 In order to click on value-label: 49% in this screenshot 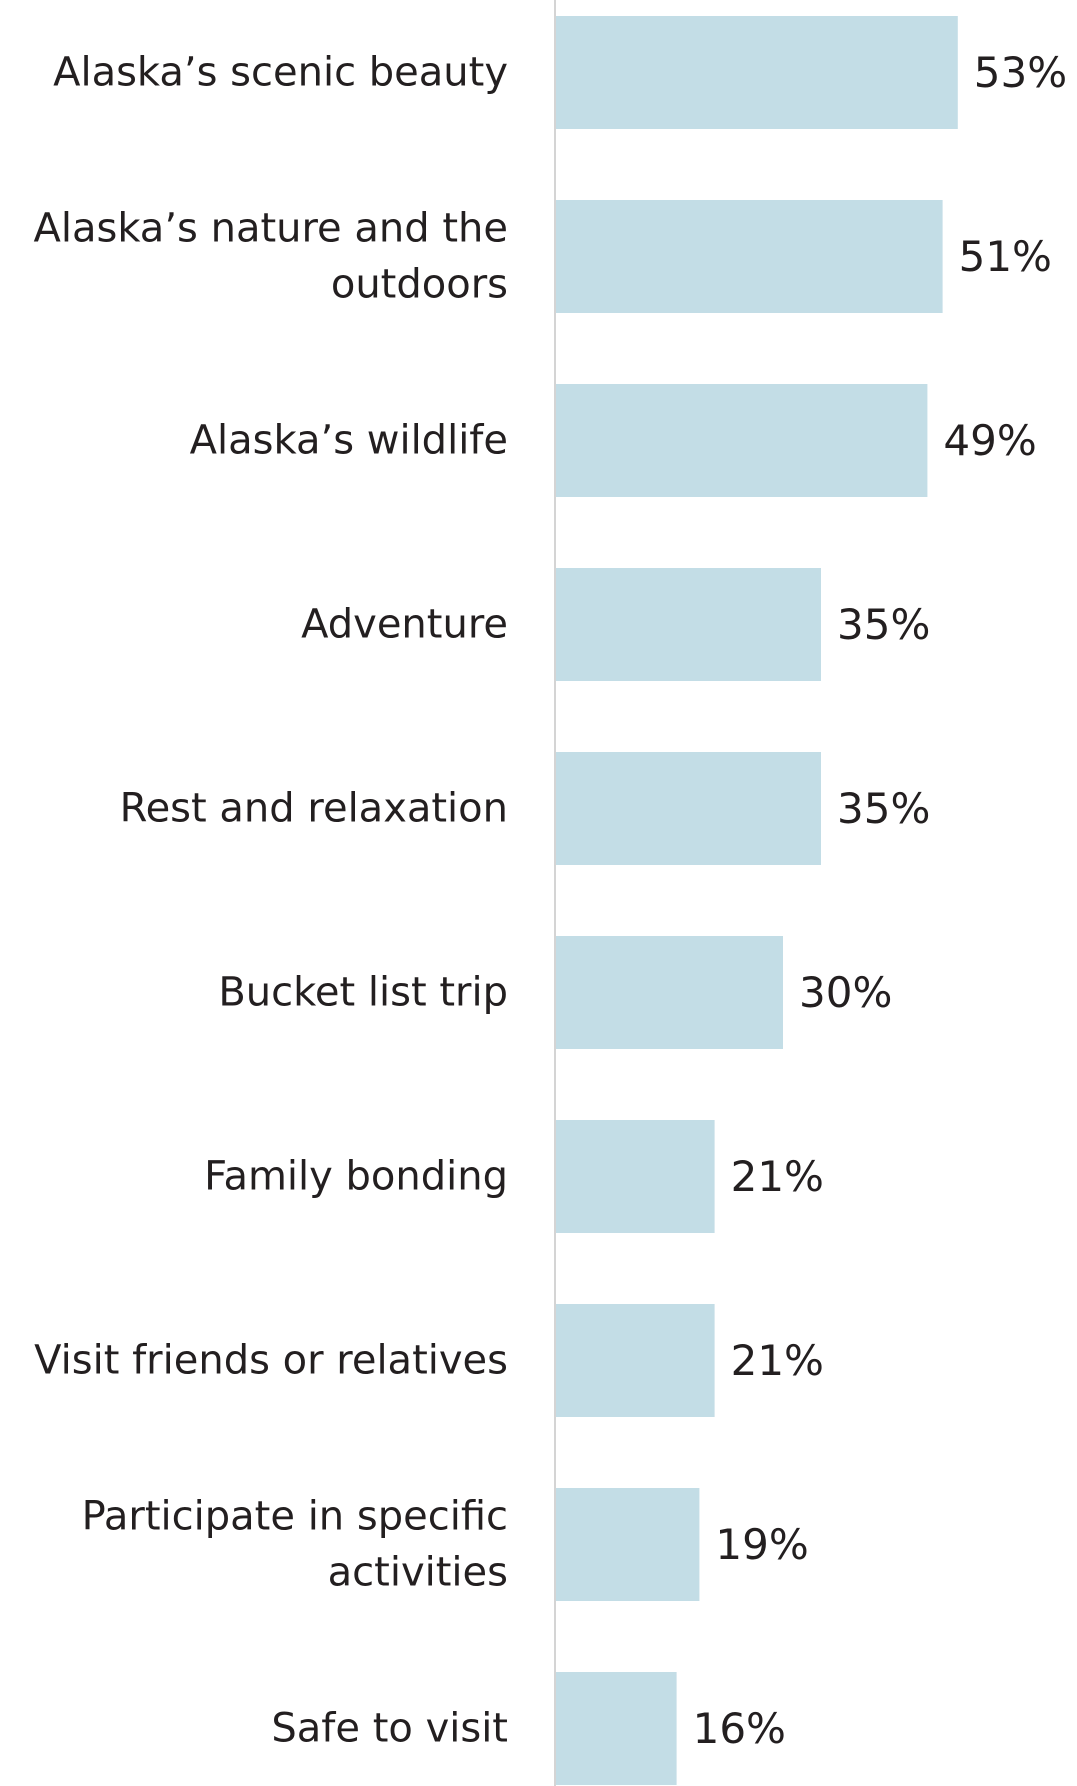, I will do `click(989, 440)`.